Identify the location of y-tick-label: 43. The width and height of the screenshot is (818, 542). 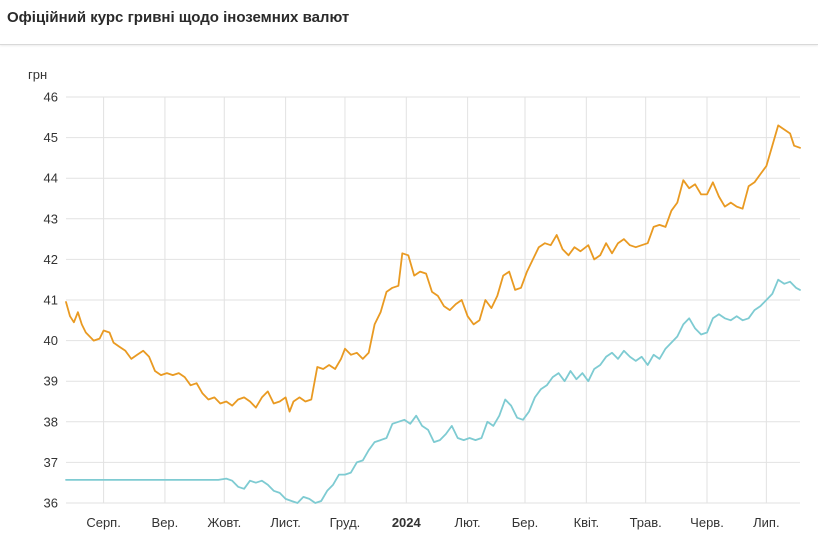
(51, 218).